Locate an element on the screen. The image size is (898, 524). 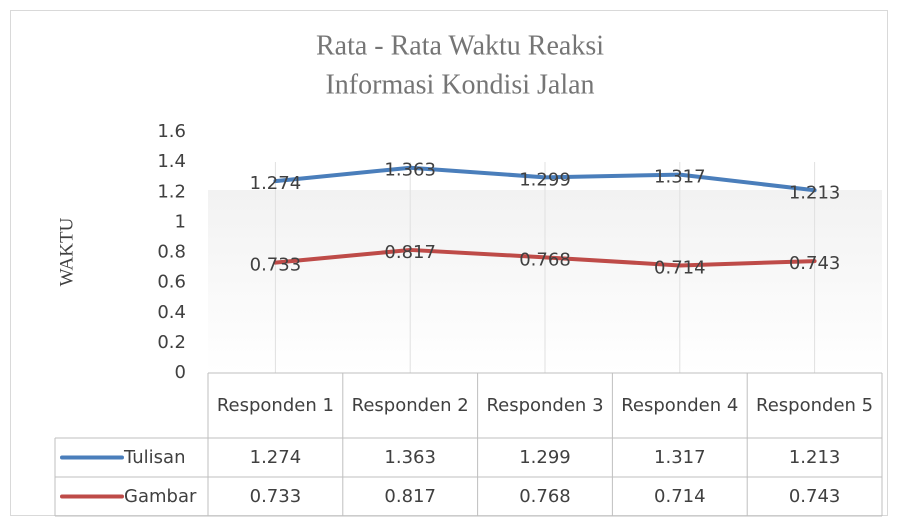
table-value: 1.363 is located at coordinates (410, 457).